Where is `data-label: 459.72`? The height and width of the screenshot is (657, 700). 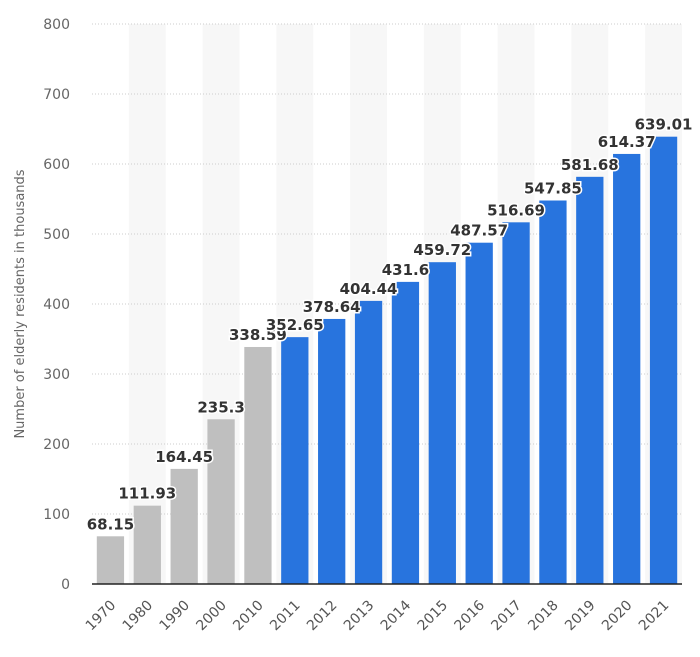
data-label: 459.72 is located at coordinates (442, 250).